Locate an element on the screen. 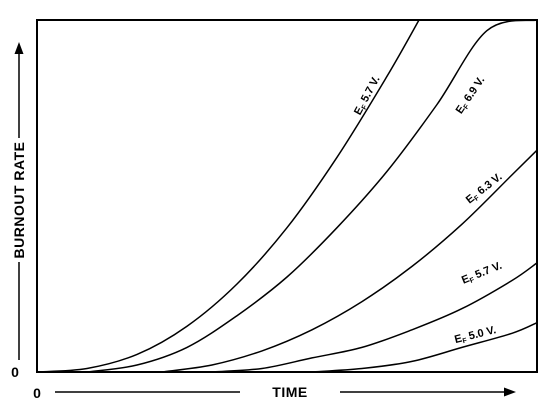 This screenshot has width=551, height=414. series-label-1: EF5.7 V. is located at coordinates (367, 96).